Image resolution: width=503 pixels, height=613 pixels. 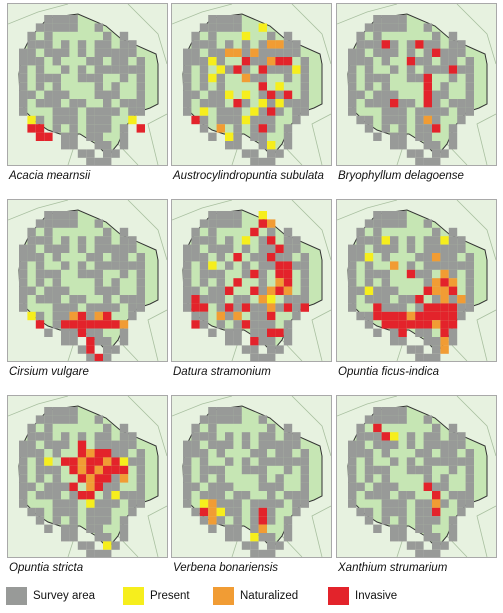 I want to click on present-cell, so click(x=229, y=136).